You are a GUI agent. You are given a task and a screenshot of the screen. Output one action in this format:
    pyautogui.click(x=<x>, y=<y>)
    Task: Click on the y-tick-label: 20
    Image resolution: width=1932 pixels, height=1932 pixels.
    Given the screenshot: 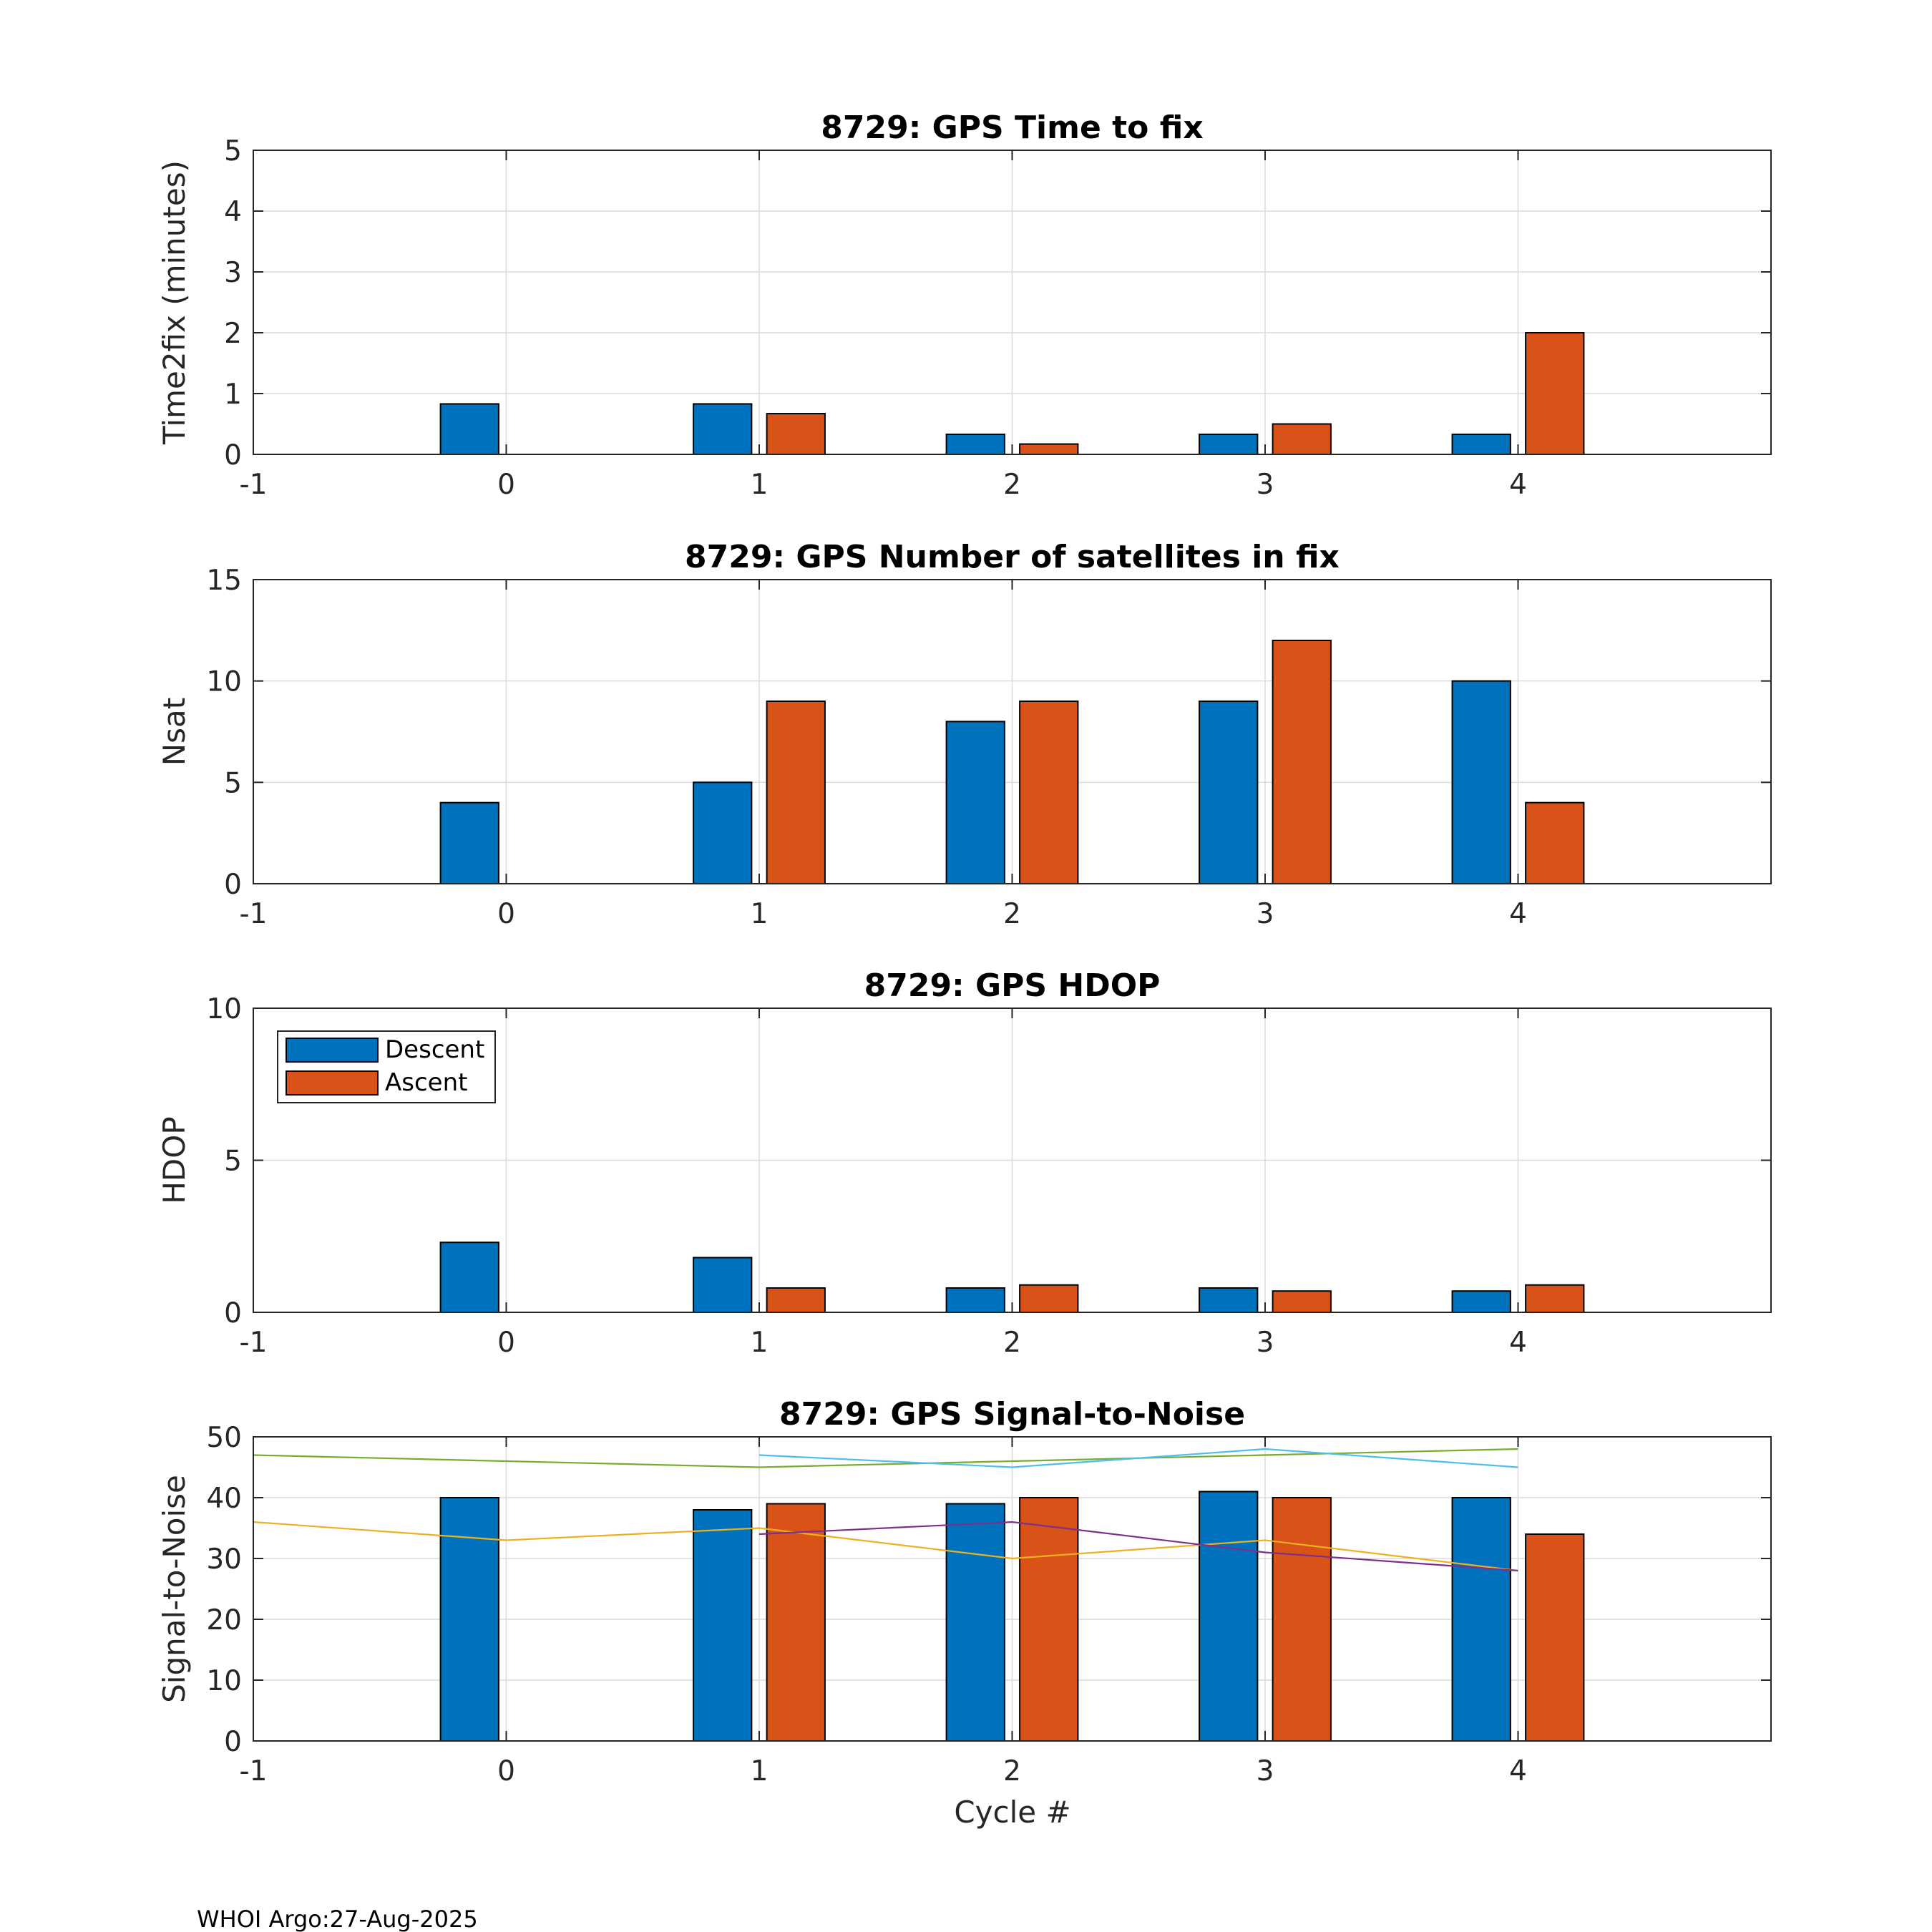 What is the action you would take?
    pyautogui.click(x=224, y=1620)
    